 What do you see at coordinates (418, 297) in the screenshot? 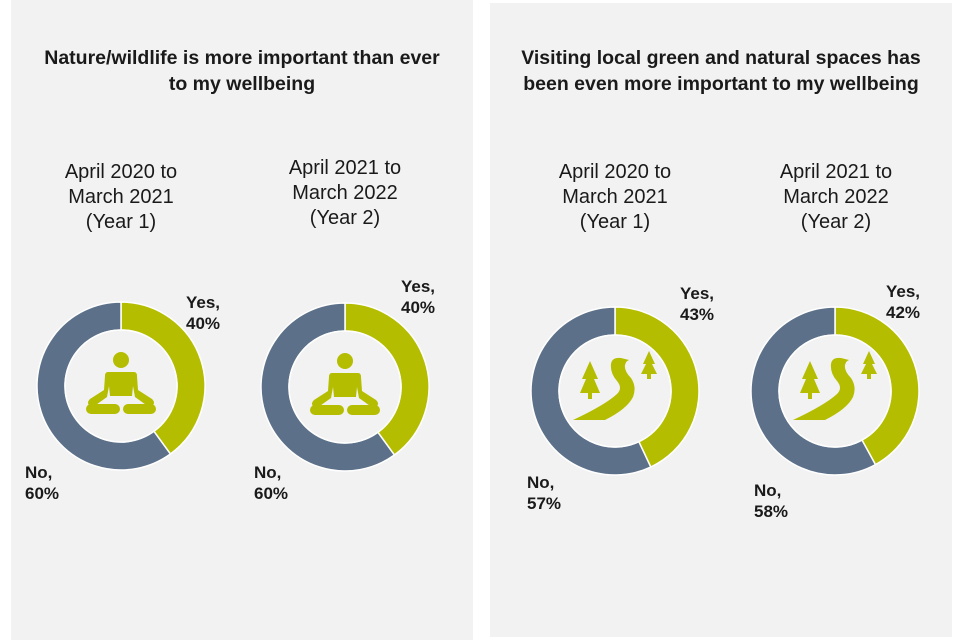
I see `chart-2-yes-label: Yes, 40%` at bounding box center [418, 297].